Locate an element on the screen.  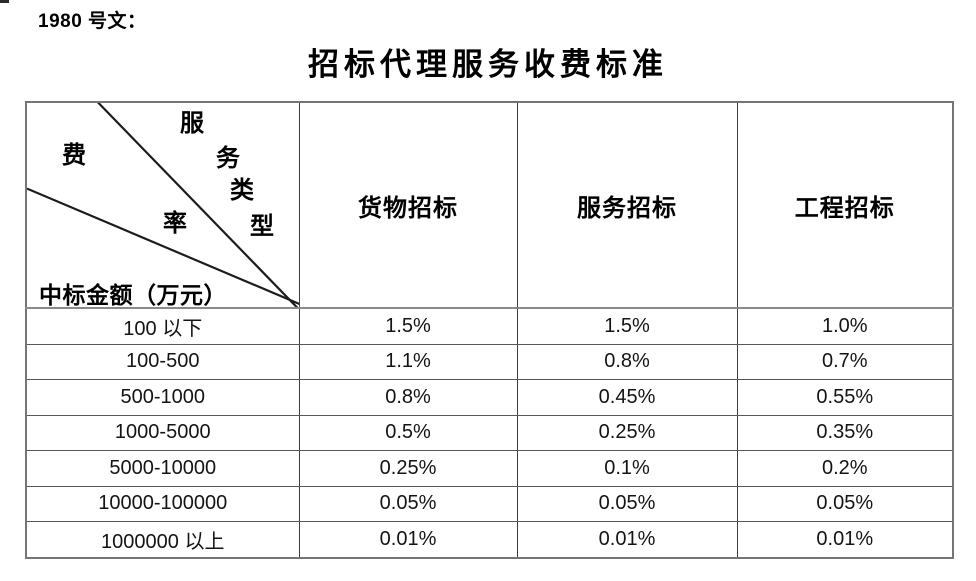
diagonal-divider-lines is located at coordinates (162, 204).